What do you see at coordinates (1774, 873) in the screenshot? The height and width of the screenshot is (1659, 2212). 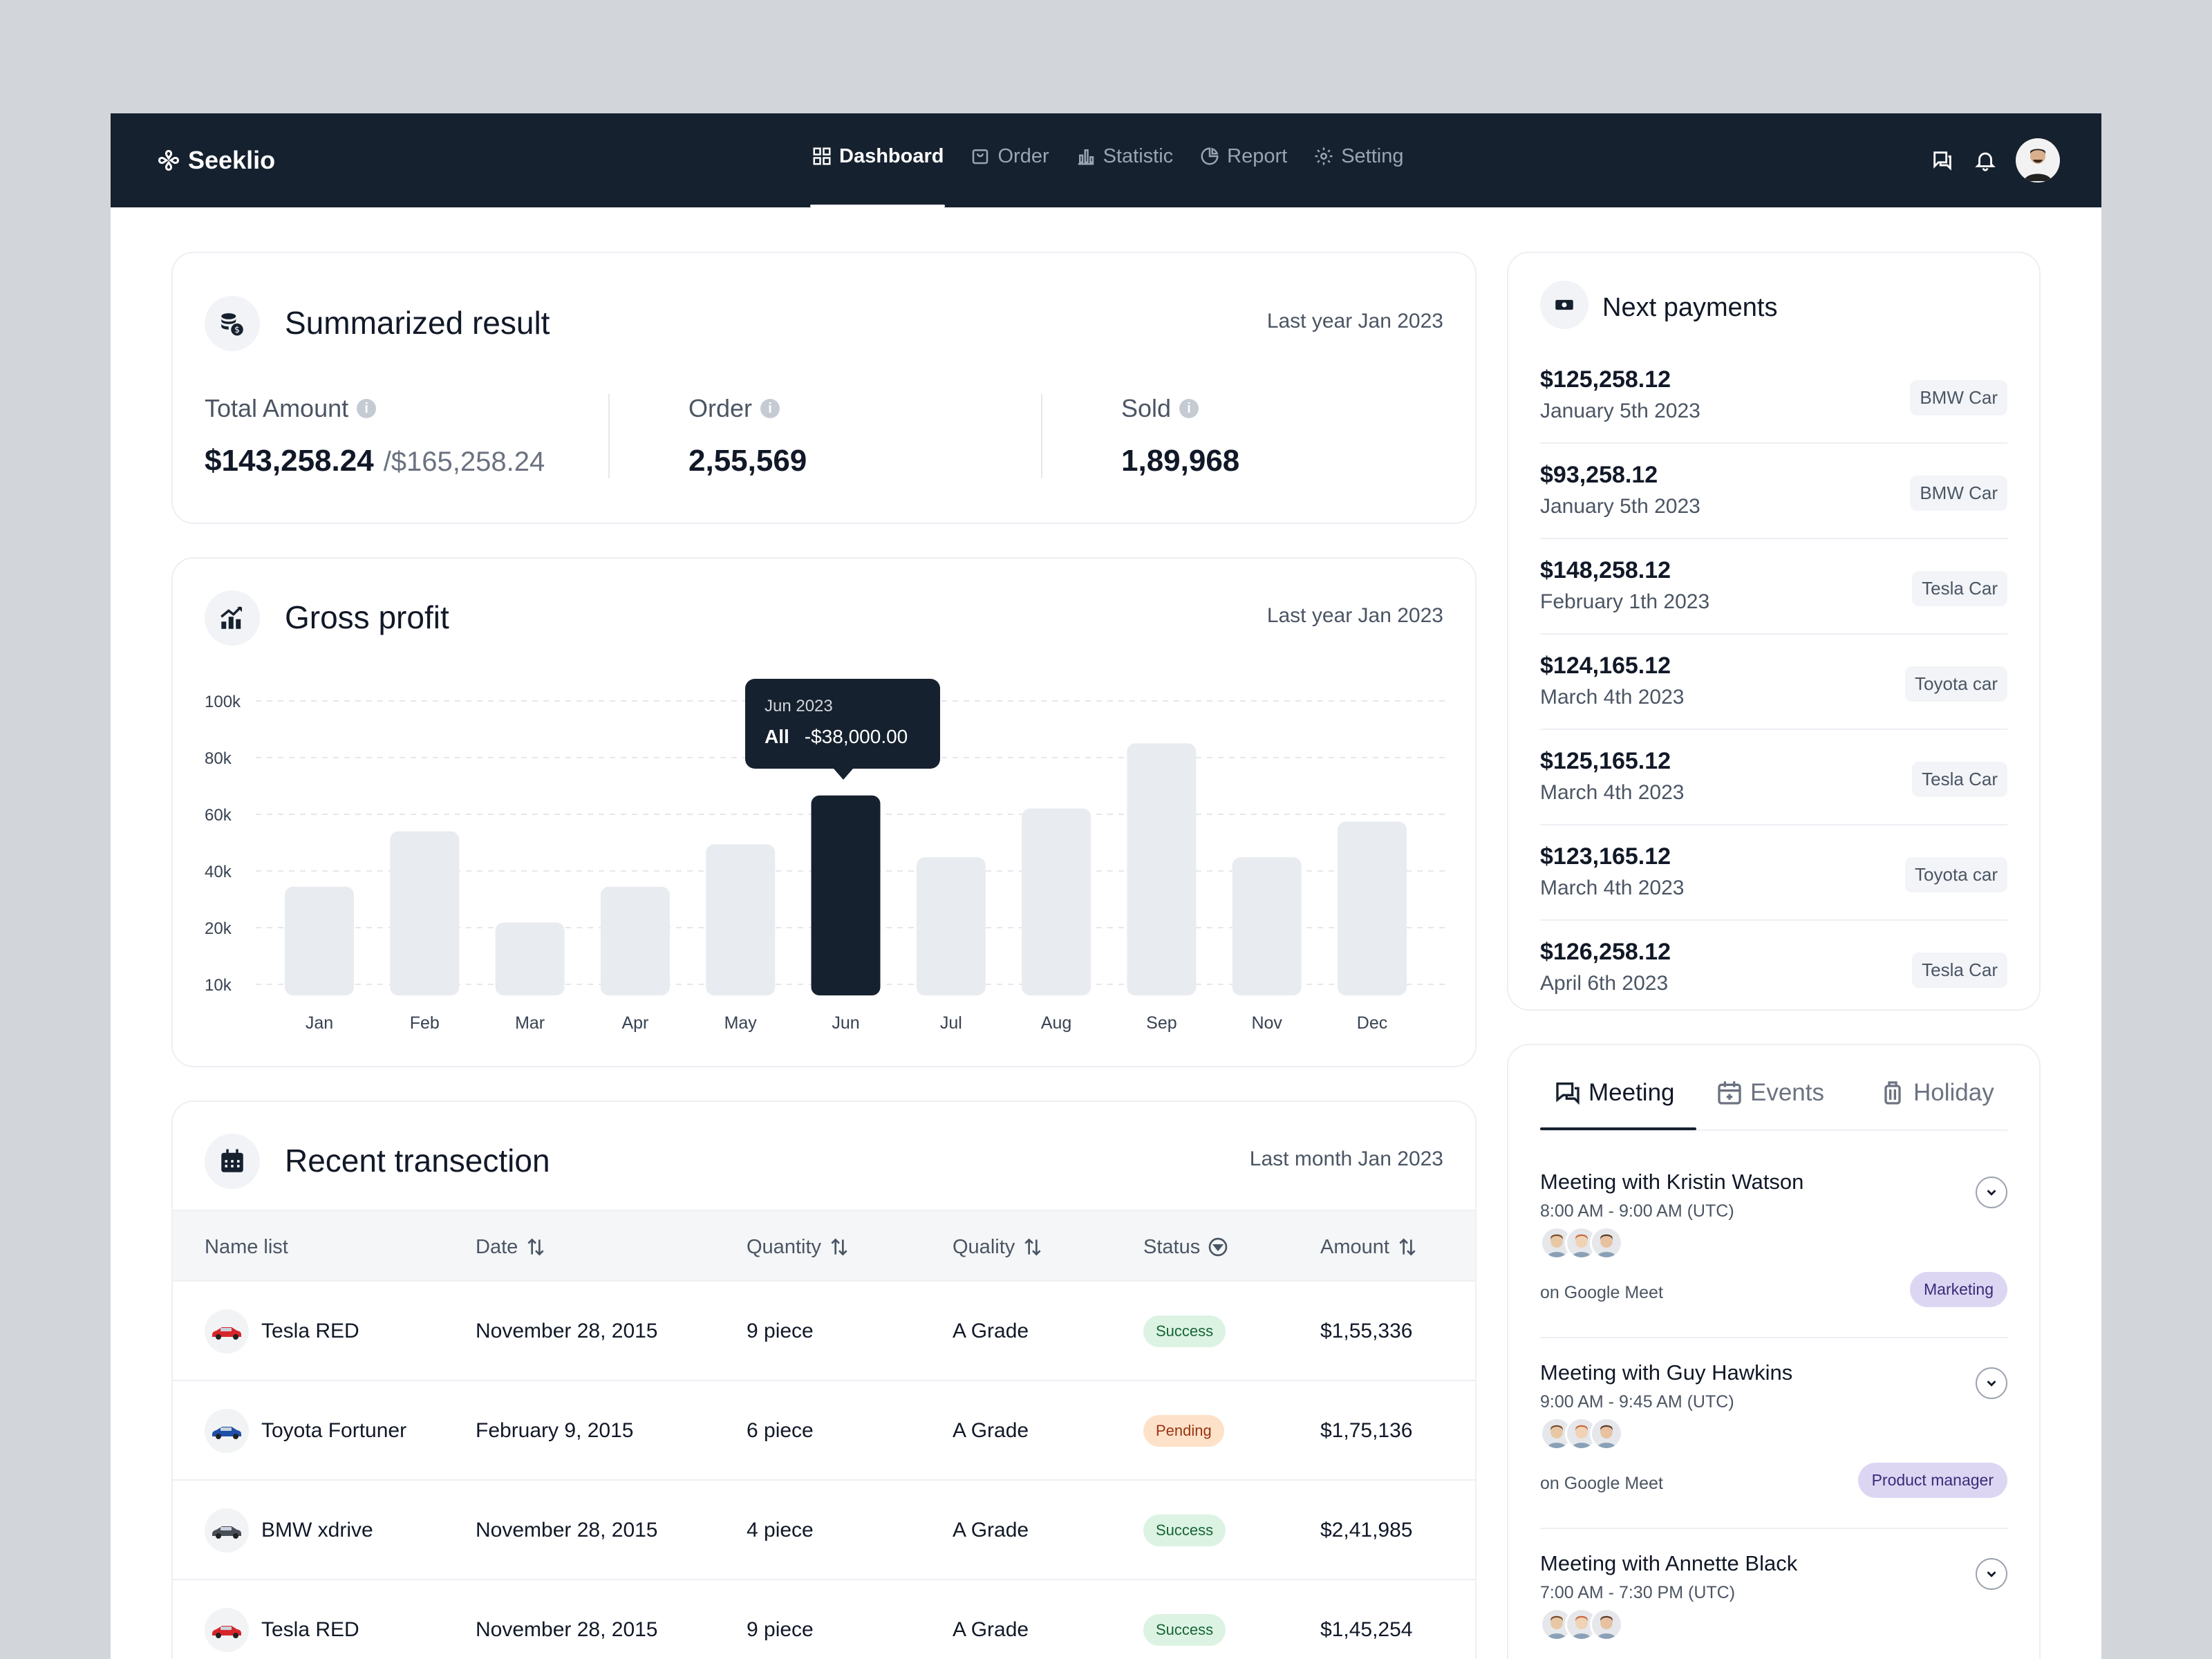 I see `payment-item: $123,165.12 March 4th 2023 Toyota car` at bounding box center [1774, 873].